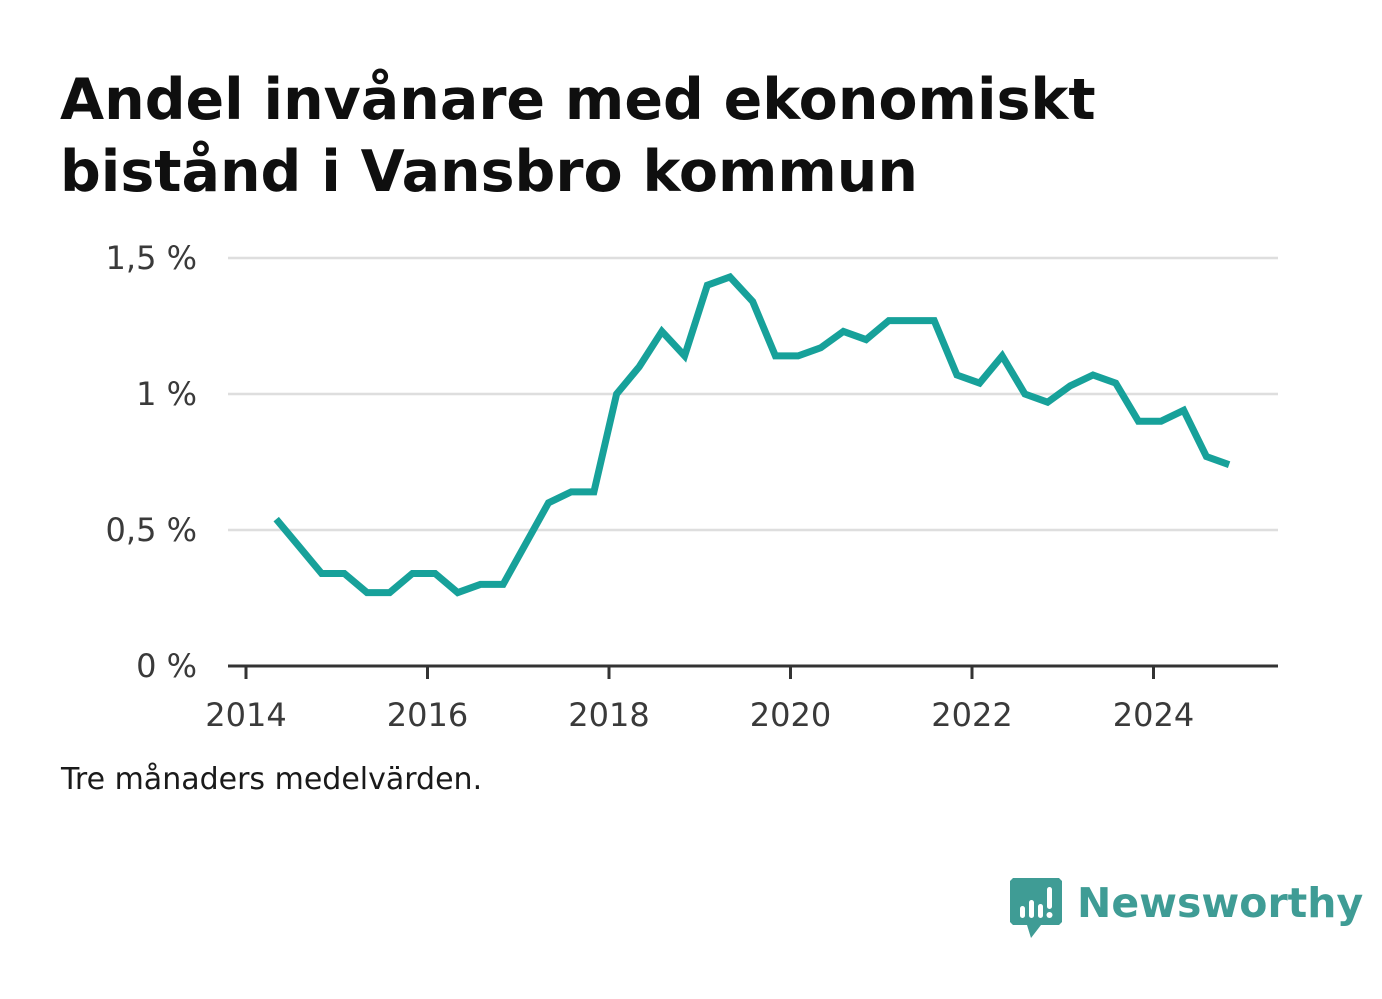 The image size is (1382, 999). I want to click on x-tick-label: 2020, so click(790, 715).